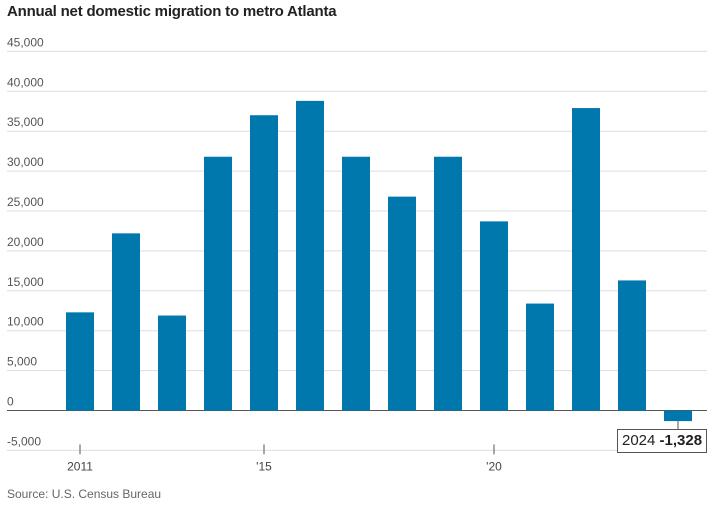  Describe the element at coordinates (264, 466) in the screenshot. I see `x-tick-label: '15` at that location.